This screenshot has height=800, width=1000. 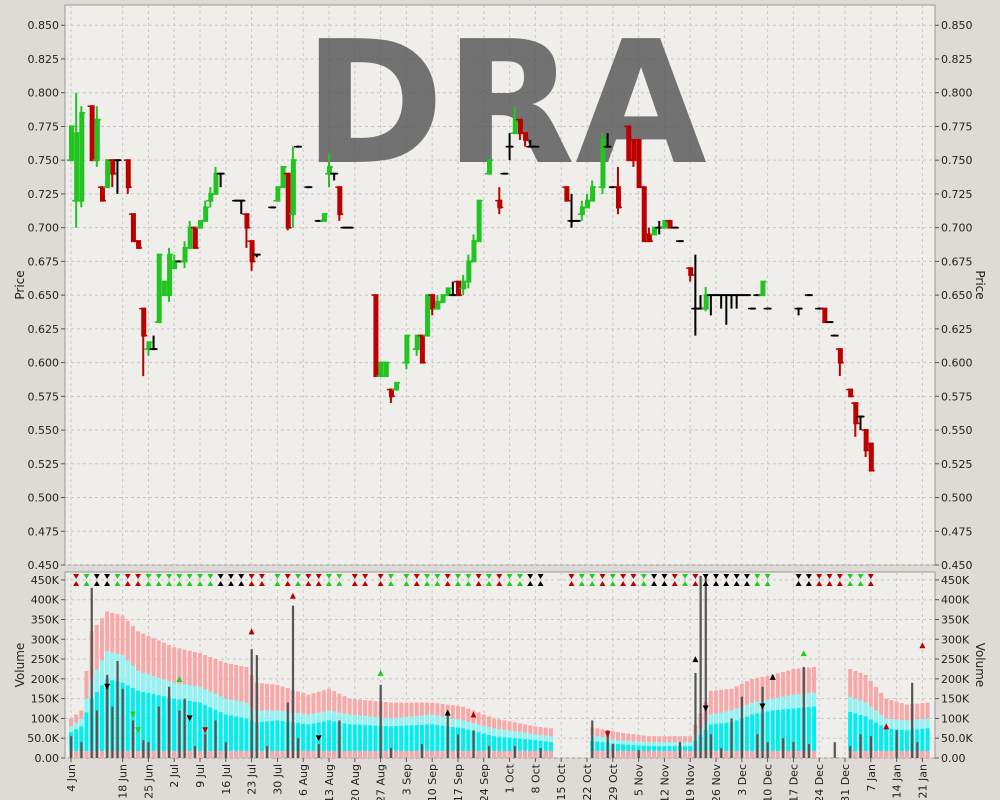 What do you see at coordinates (277, 779) in the screenshot?
I see `date-tick-label: 30 Jul` at bounding box center [277, 779].